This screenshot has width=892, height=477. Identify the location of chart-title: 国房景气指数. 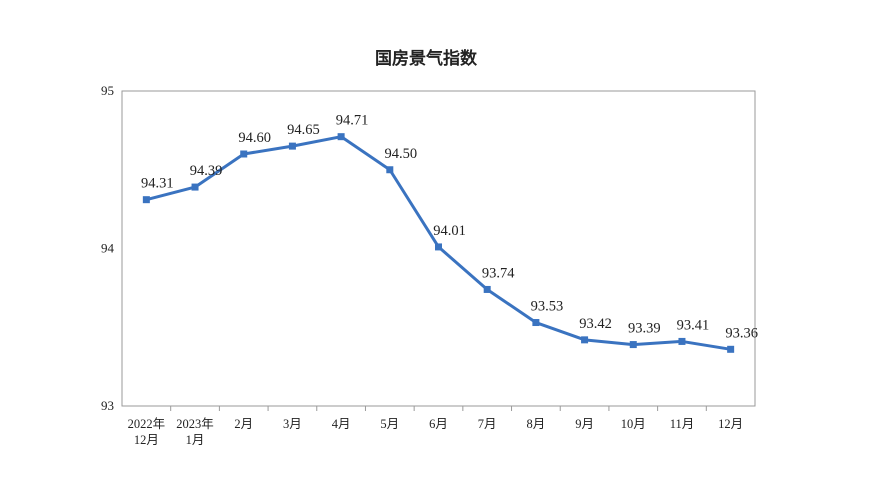
(426, 58).